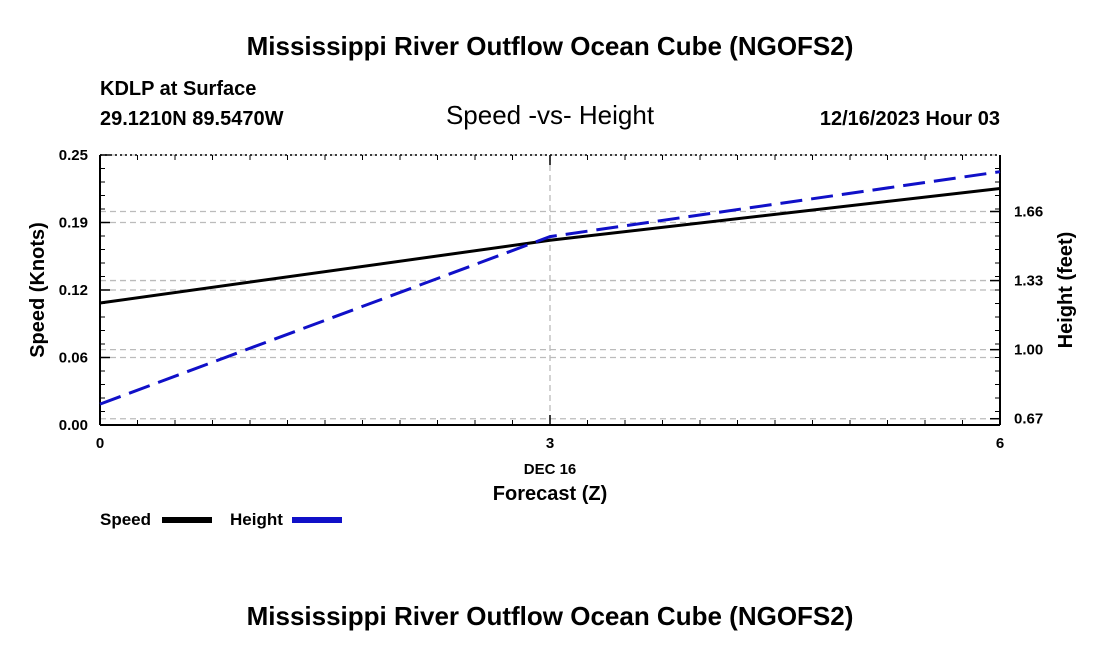  Describe the element at coordinates (550, 494) in the screenshot. I see `x-axis-label: Forecast (Z)` at that location.